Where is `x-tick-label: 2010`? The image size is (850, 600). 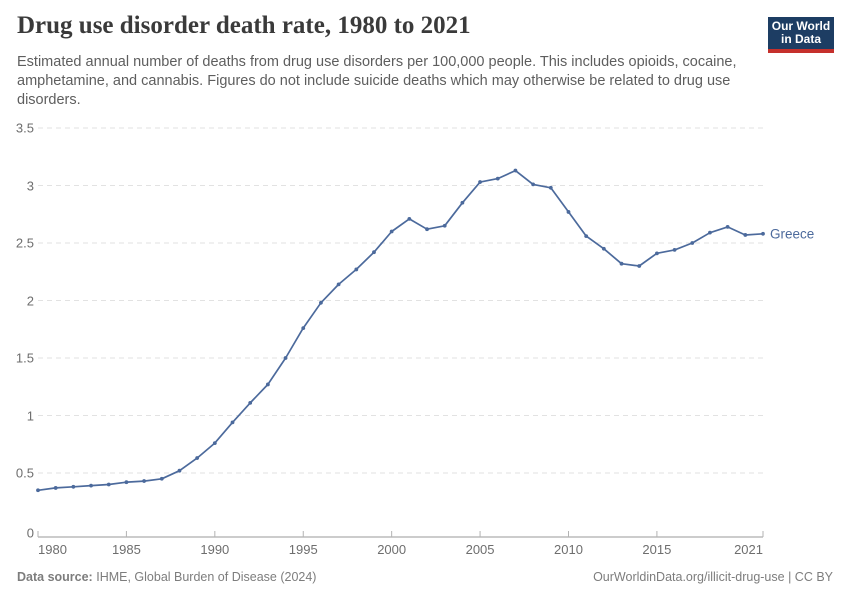
x-tick-label: 2010 is located at coordinates (568, 549).